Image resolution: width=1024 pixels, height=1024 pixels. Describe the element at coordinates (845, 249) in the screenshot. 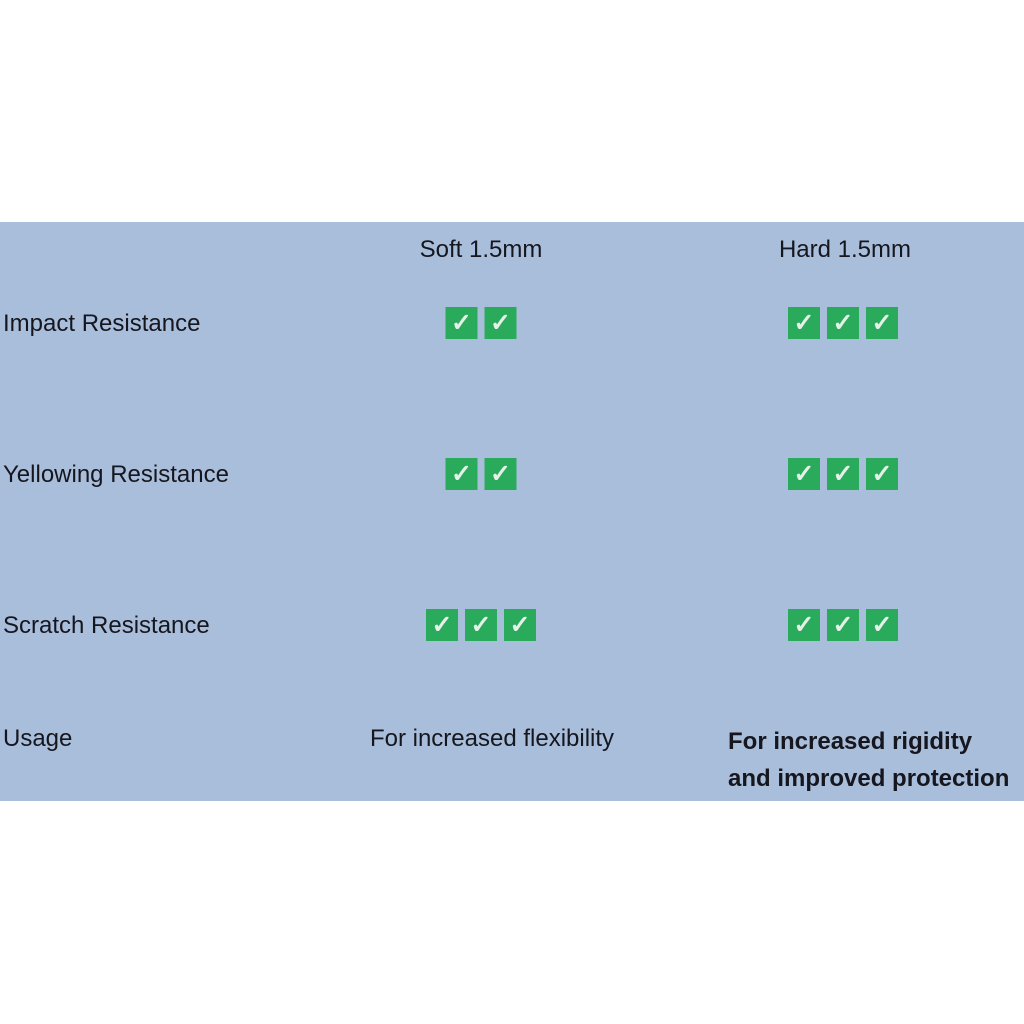

I see `column-header-hard: Hard 1.5mm` at that location.